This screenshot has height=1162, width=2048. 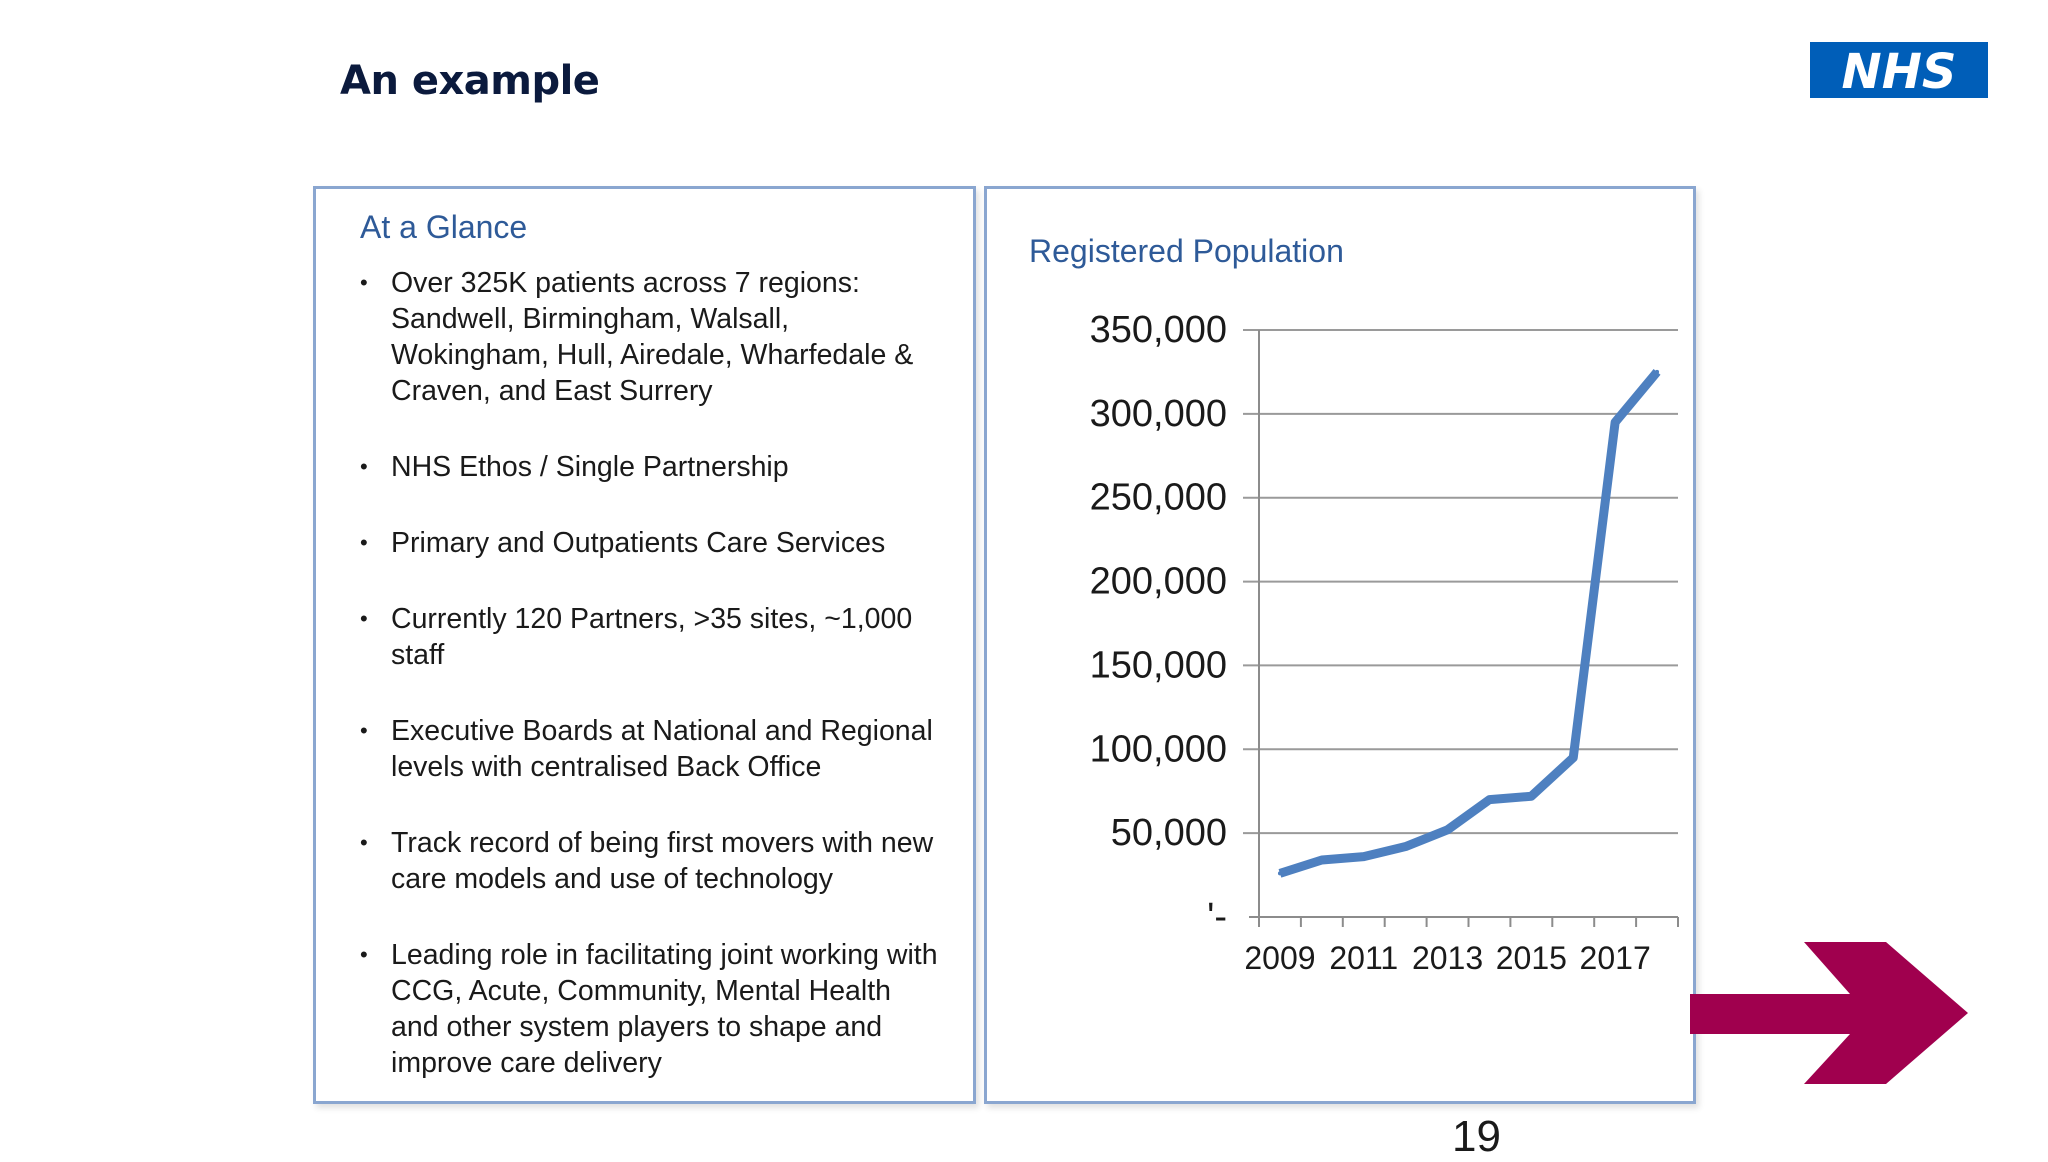 I want to click on nhs-logo: NHS, so click(x=1899, y=70).